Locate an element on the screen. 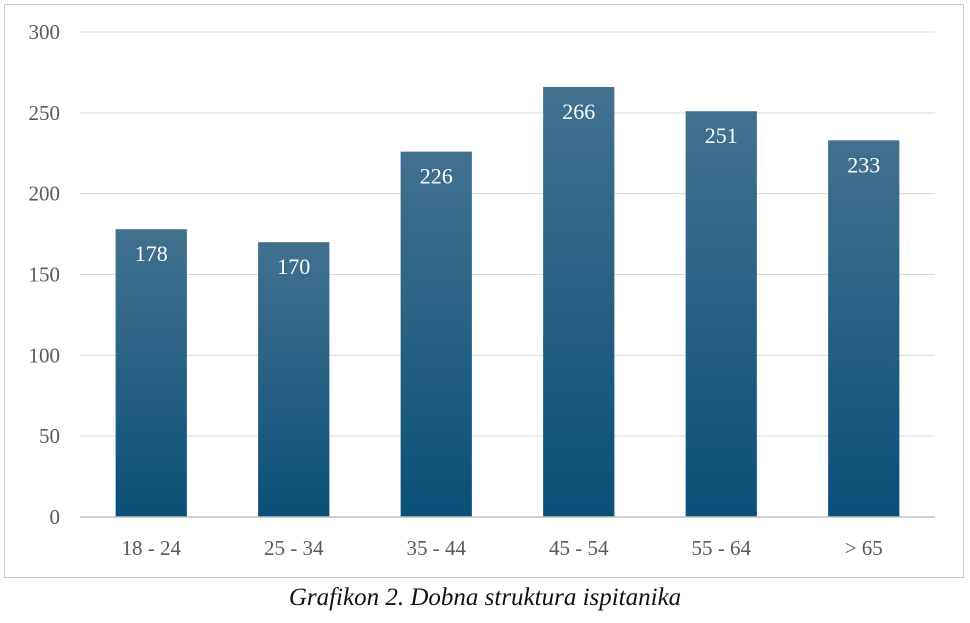 The image size is (970, 623). y-tick-label: 300 is located at coordinates (45, 32).